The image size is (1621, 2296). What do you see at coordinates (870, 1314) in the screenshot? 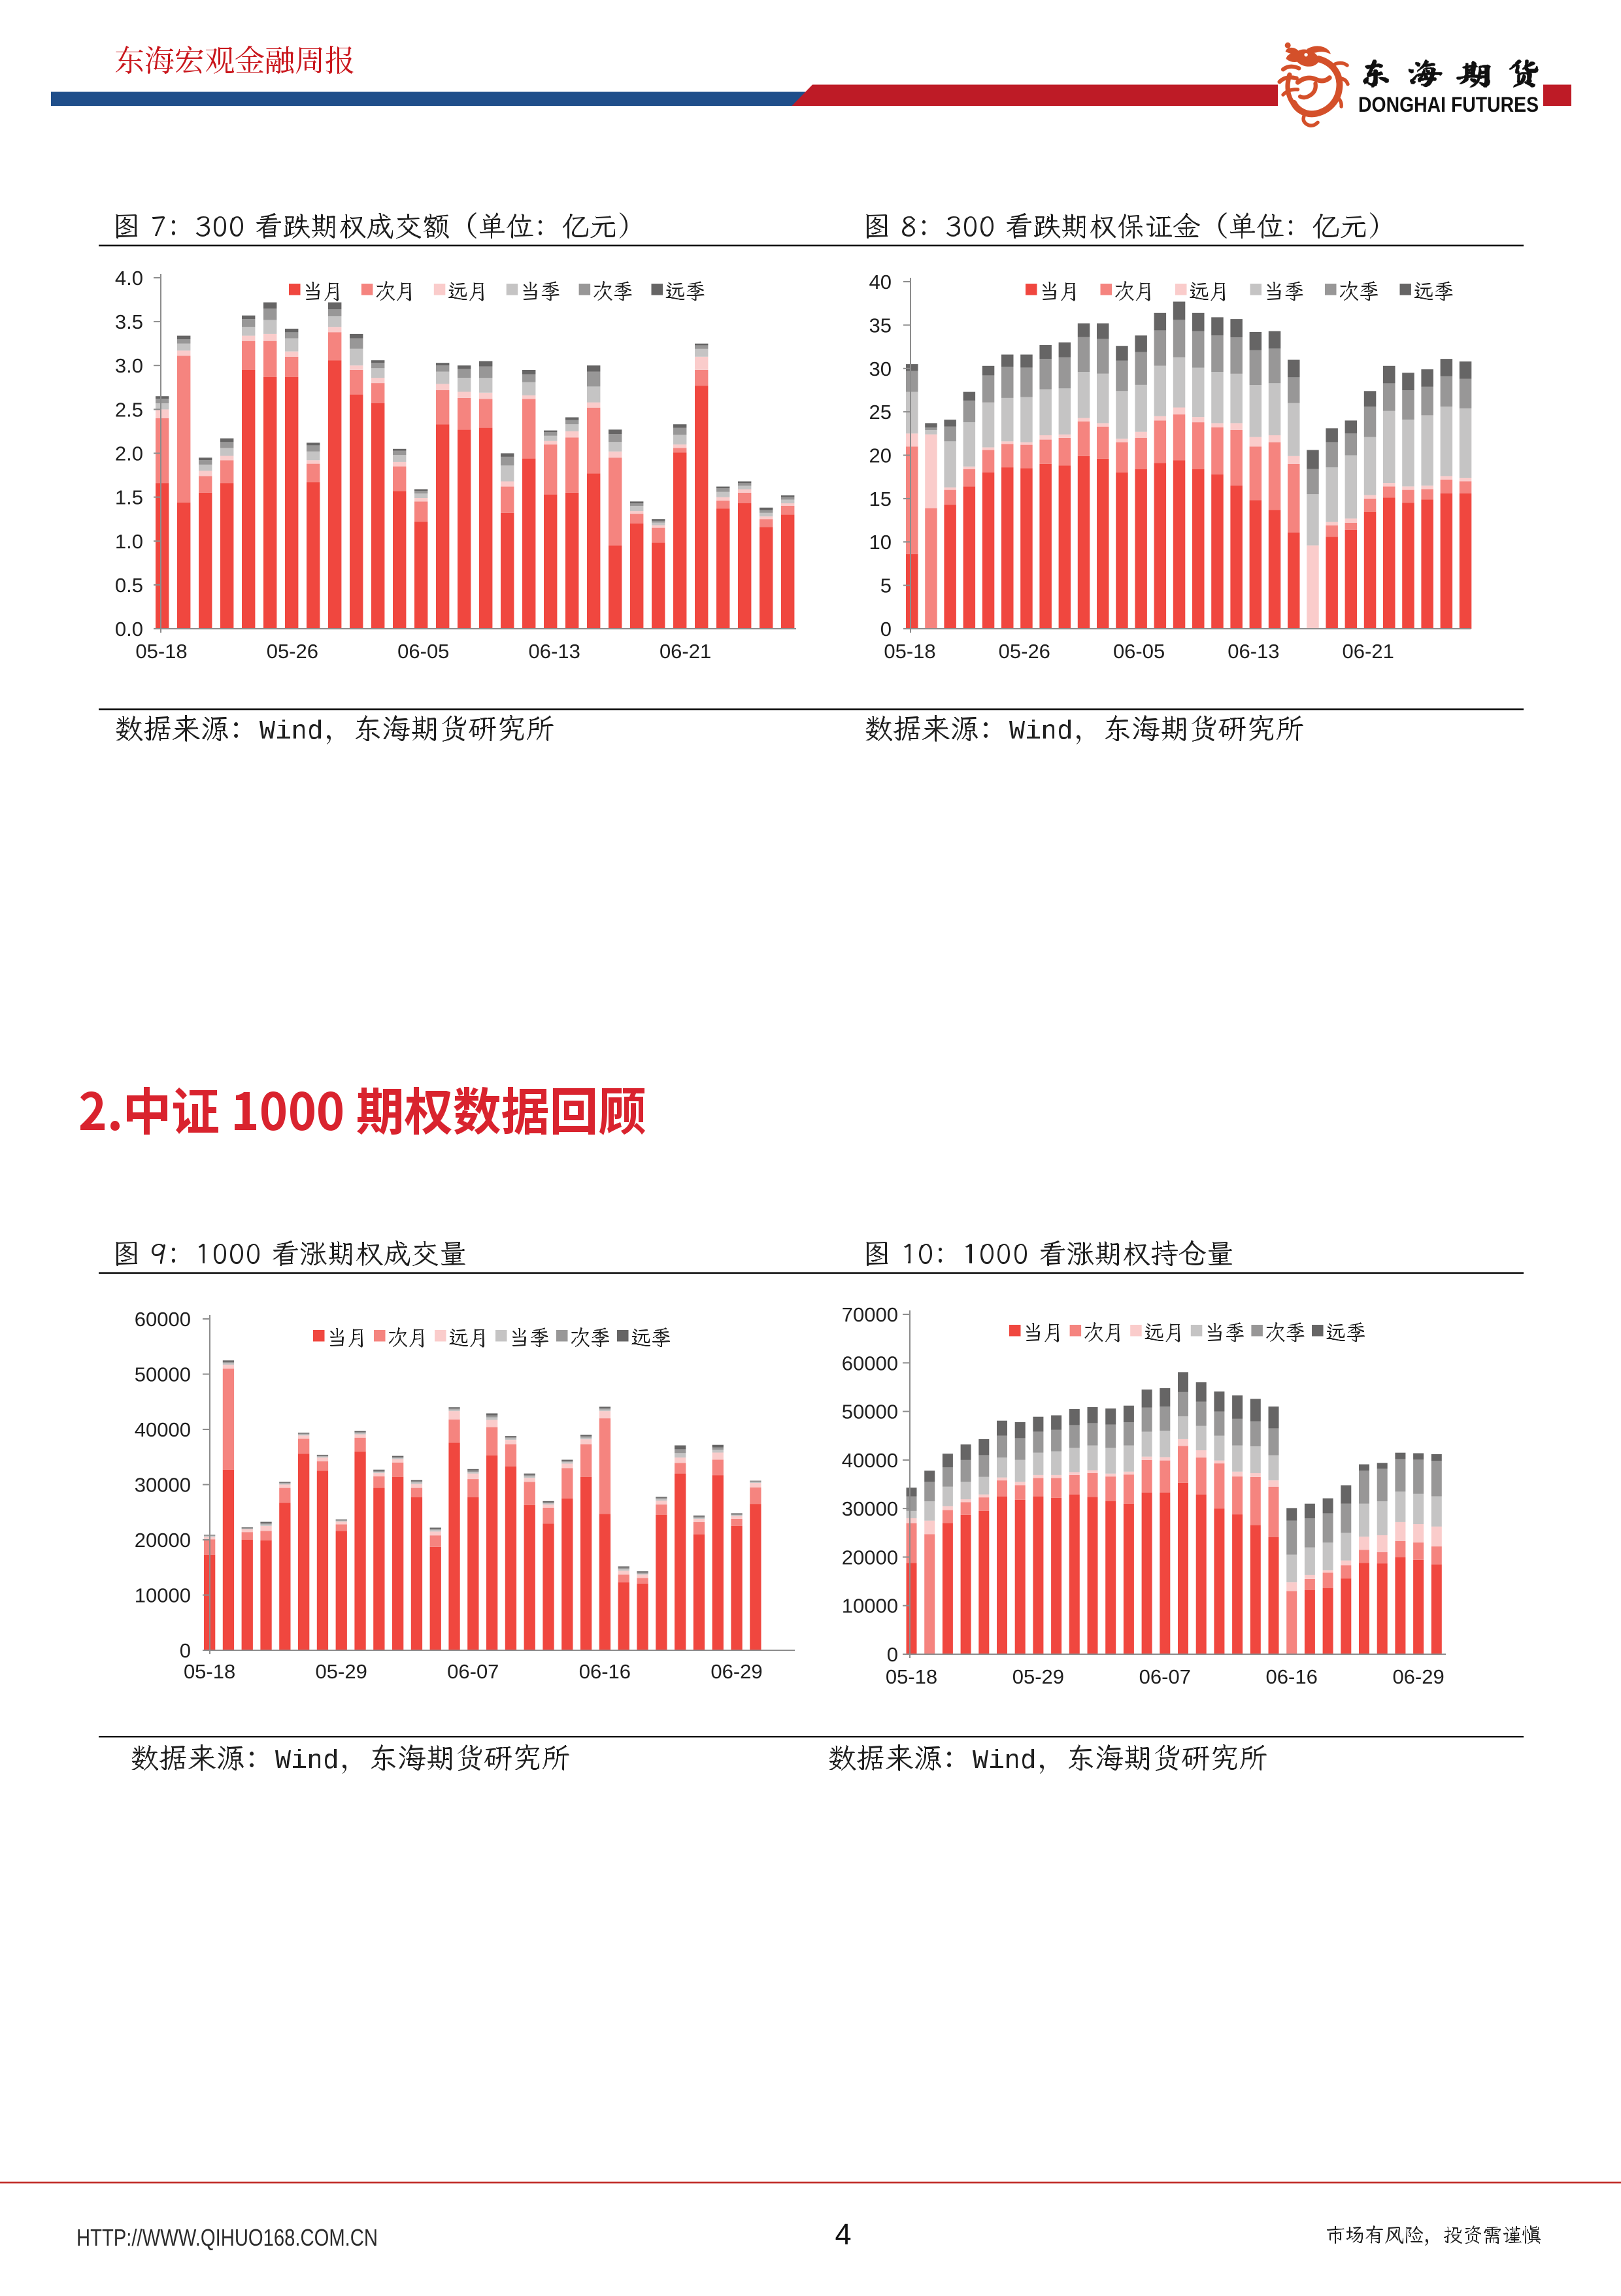
I see `svg-text: 70000` at bounding box center [870, 1314].